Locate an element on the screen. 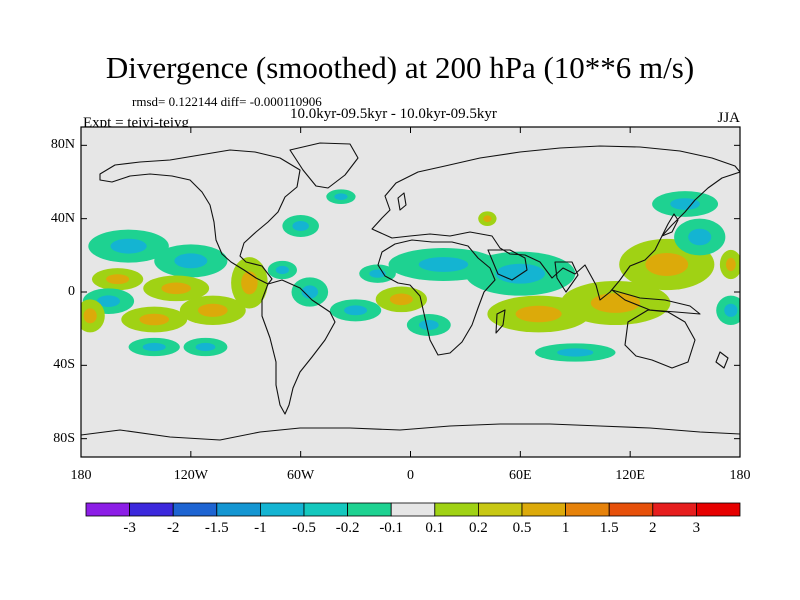 The width and height of the screenshot is (800, 600). coastline-south-america is located at coordinates (298, 347).